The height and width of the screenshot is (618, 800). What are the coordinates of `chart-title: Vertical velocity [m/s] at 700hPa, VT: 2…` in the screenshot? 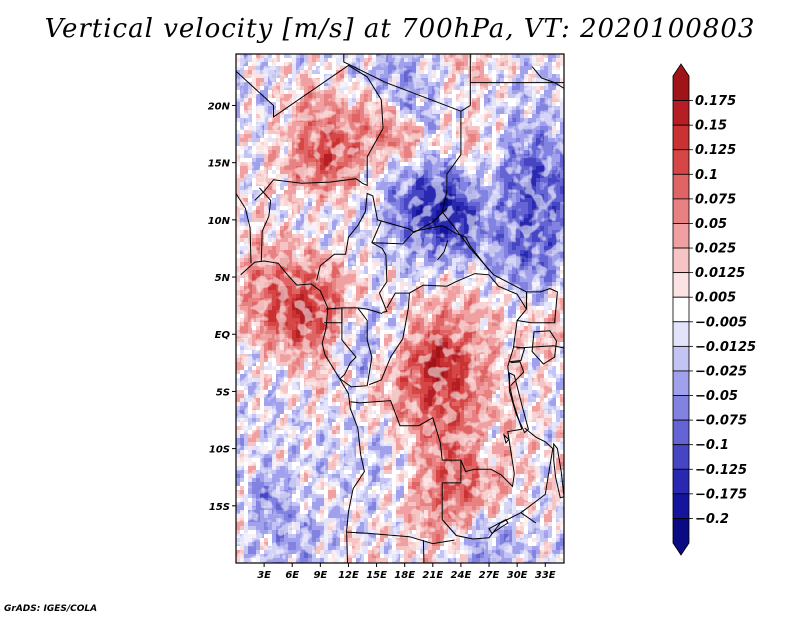 It's located at (400, 29).